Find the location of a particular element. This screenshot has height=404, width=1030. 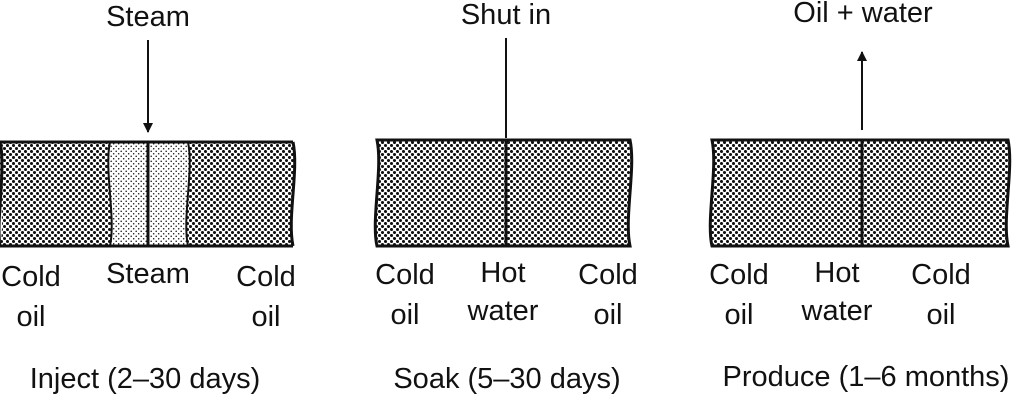

reservoir-soak is located at coordinates (503, 193).